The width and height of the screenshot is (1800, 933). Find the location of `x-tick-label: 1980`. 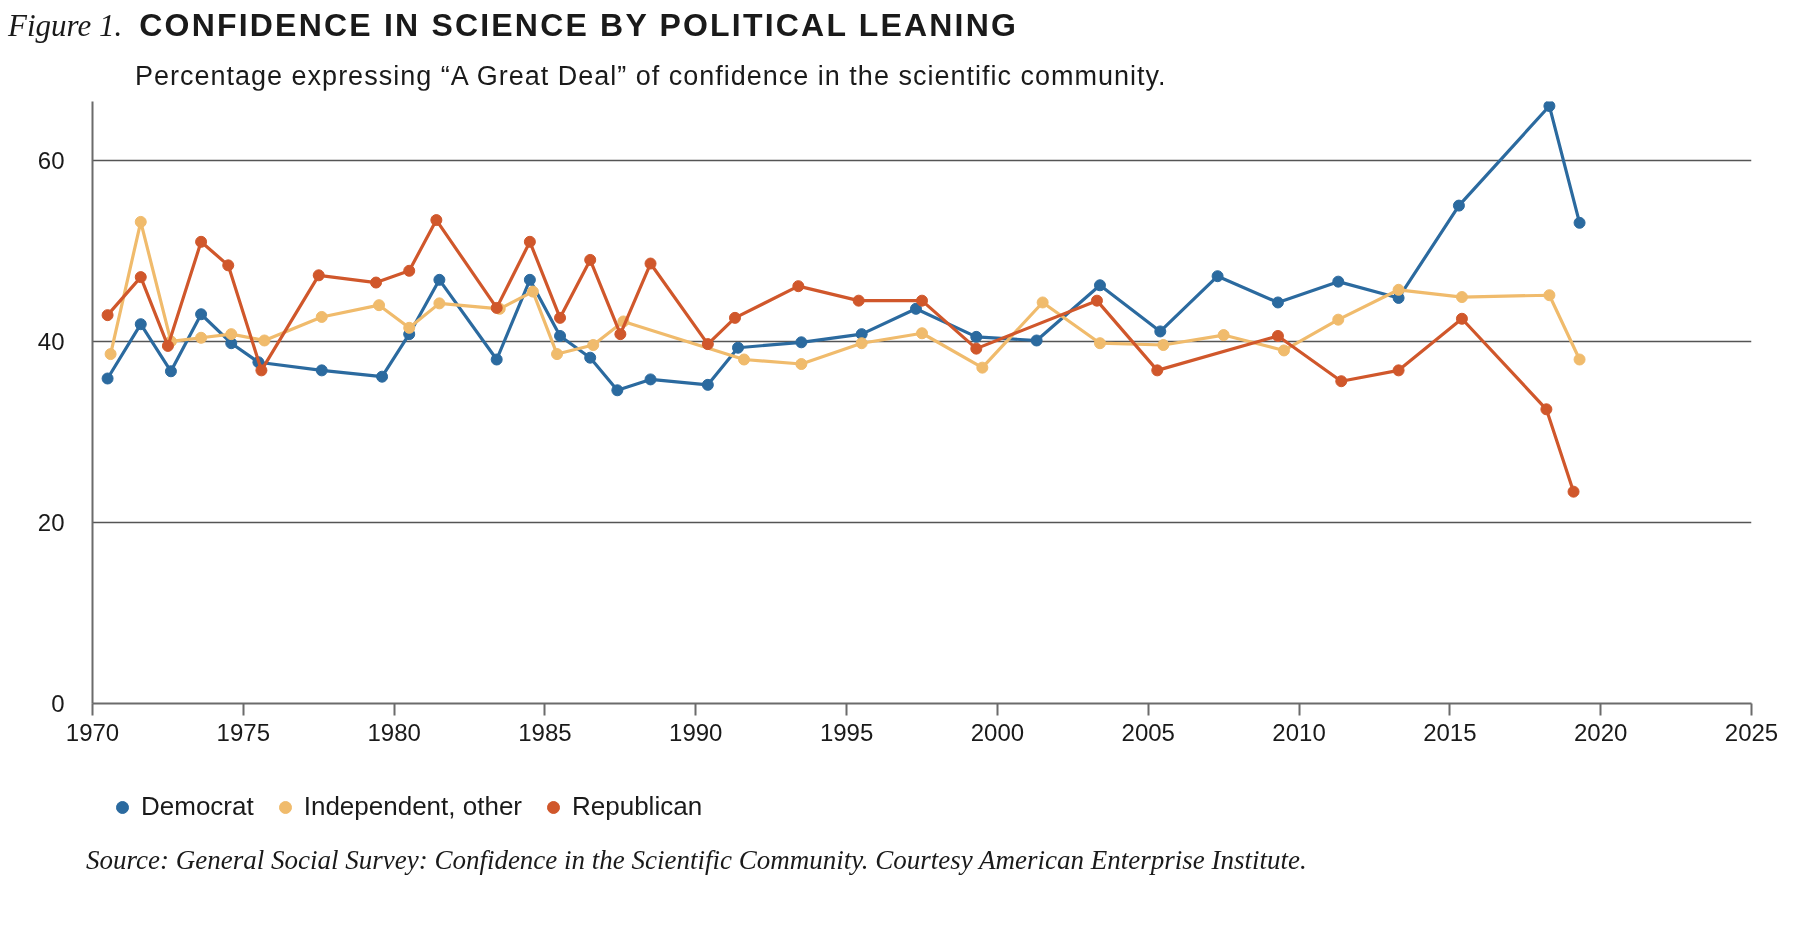

x-tick-label: 1980 is located at coordinates (394, 732).